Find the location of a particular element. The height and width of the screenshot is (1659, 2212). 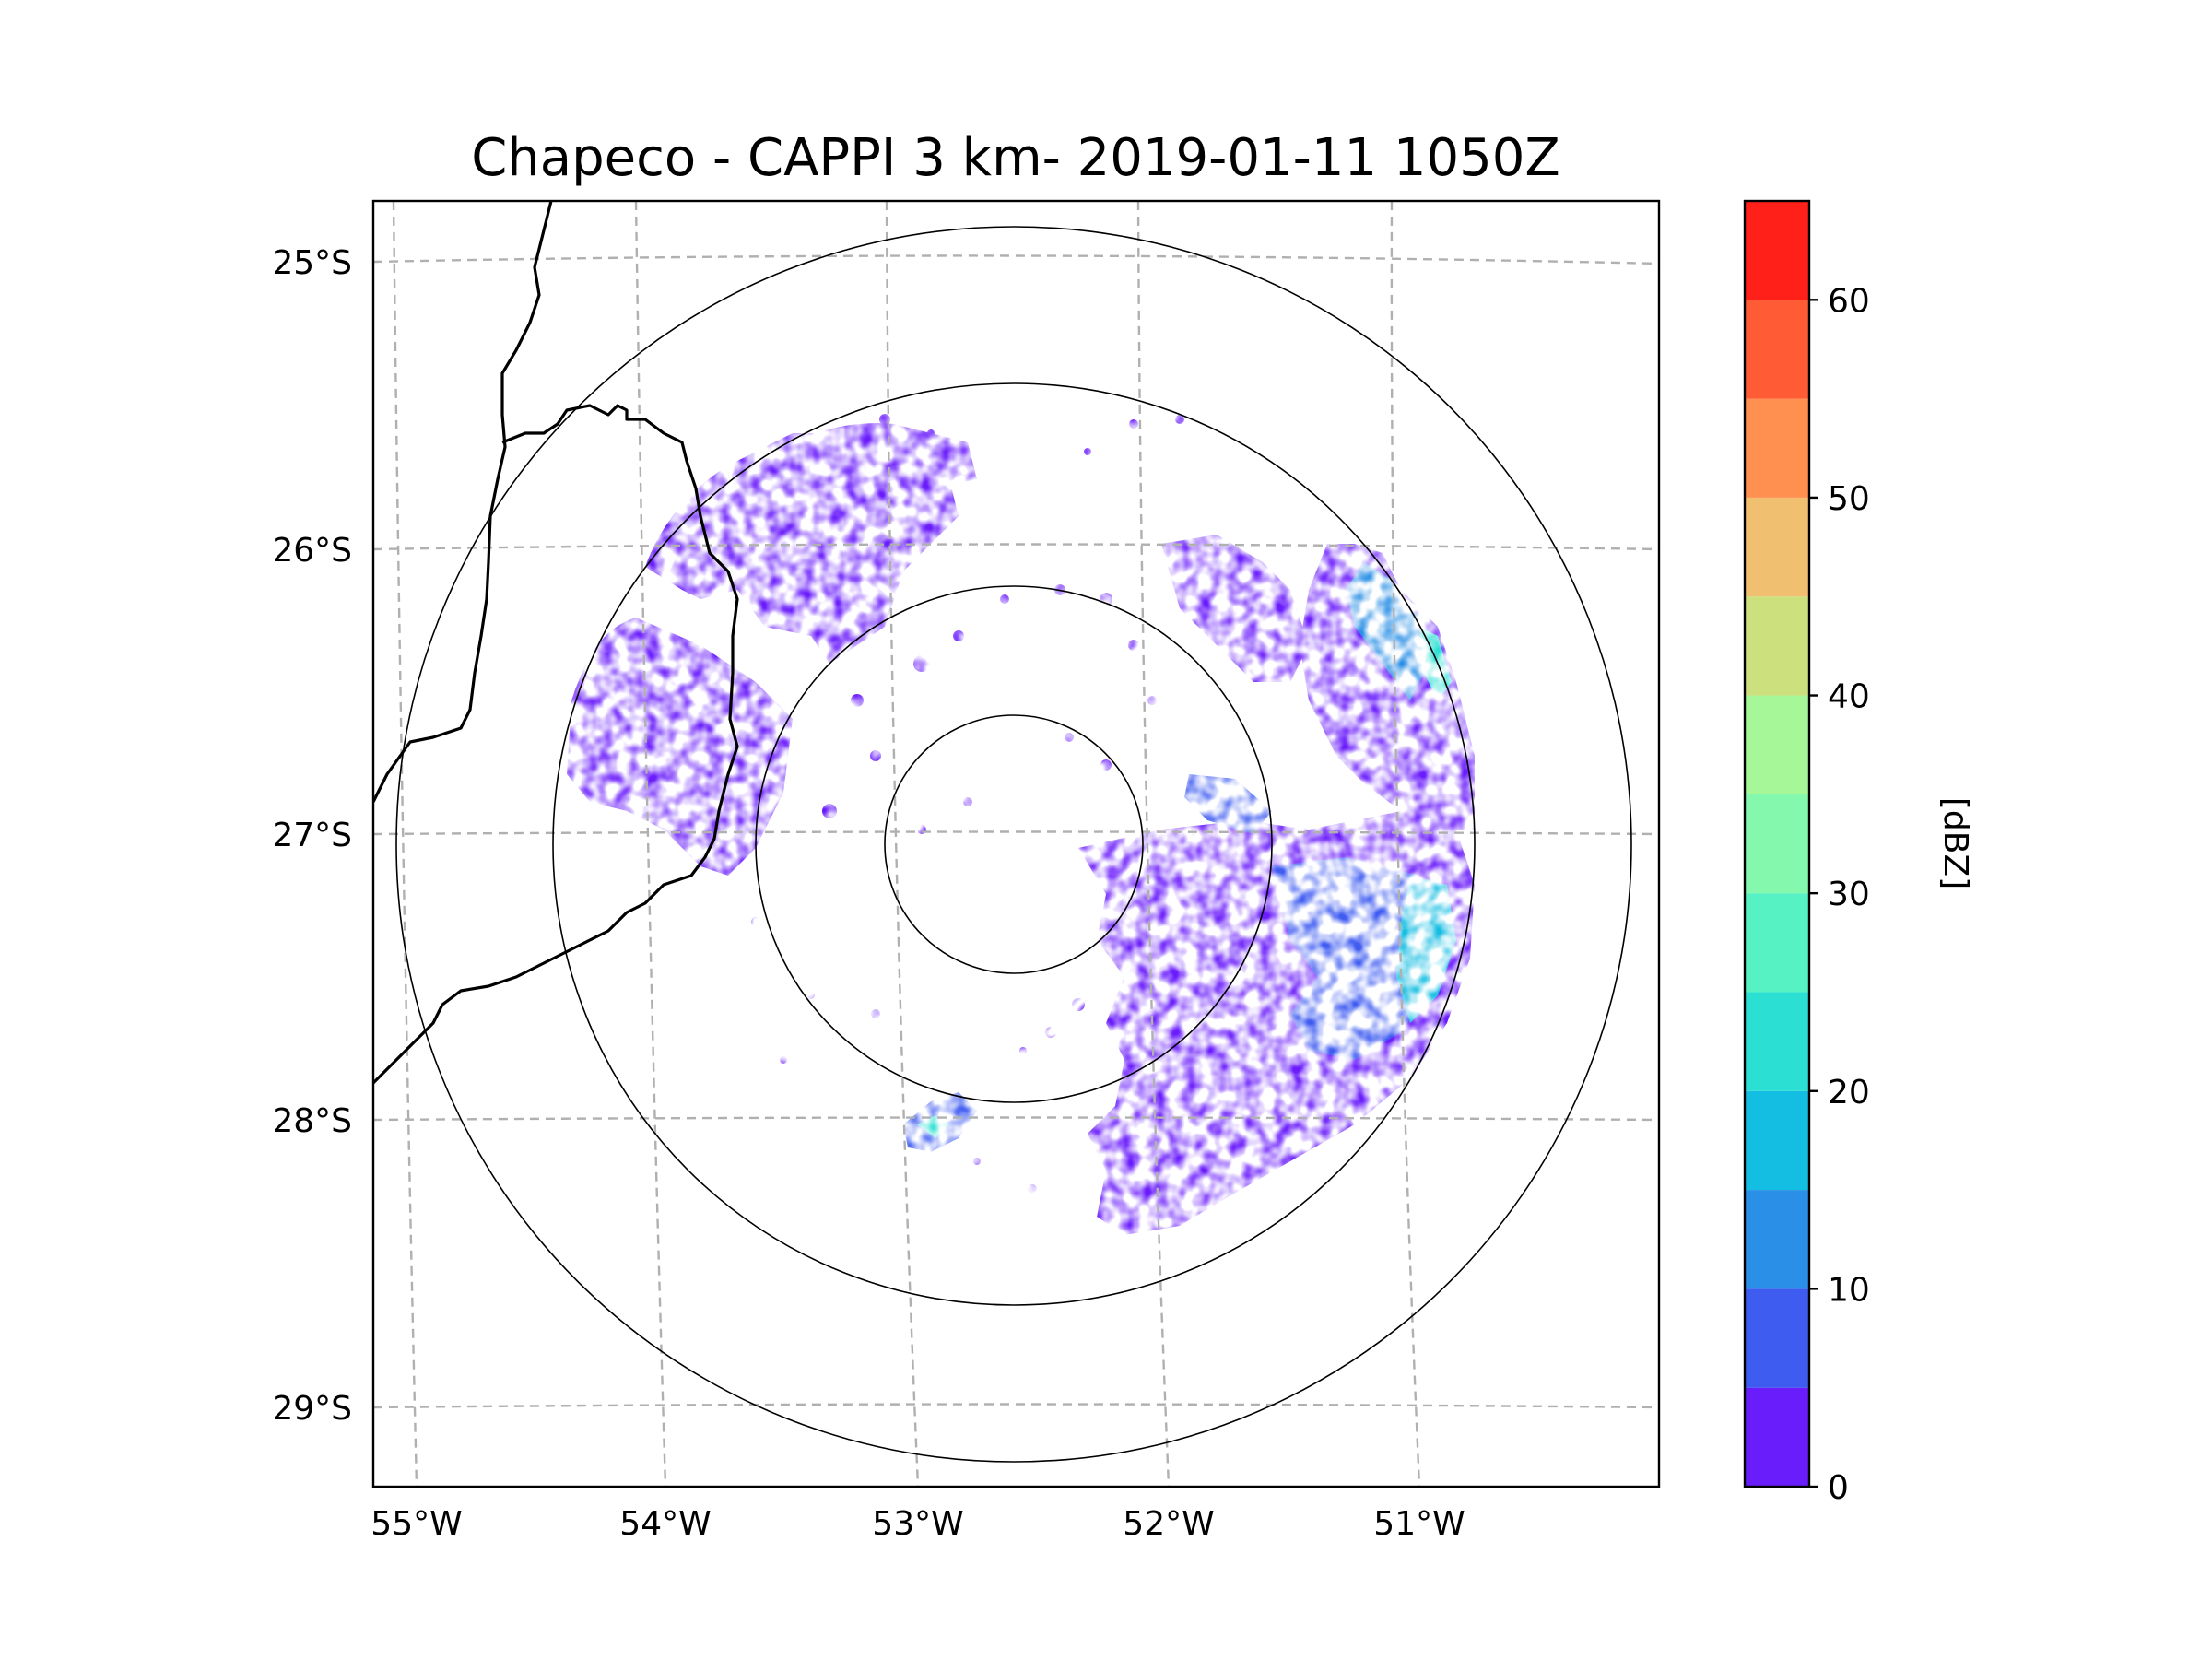

lon-tick-label: 52°W is located at coordinates (1168, 1524).